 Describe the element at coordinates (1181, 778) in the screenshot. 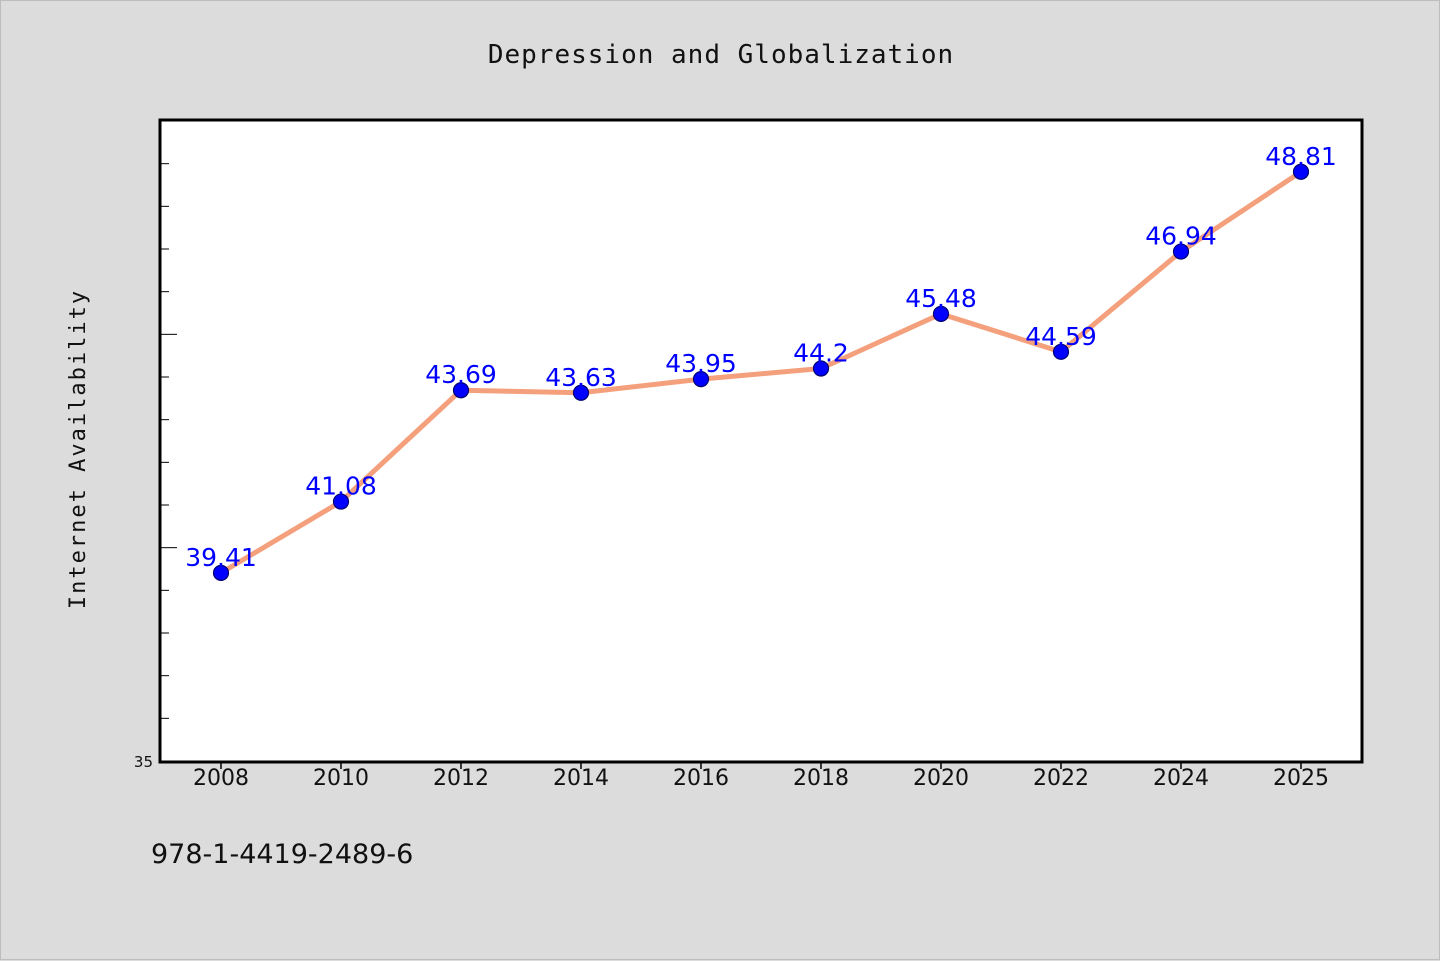

I see `x-tick-label: 2024` at that location.